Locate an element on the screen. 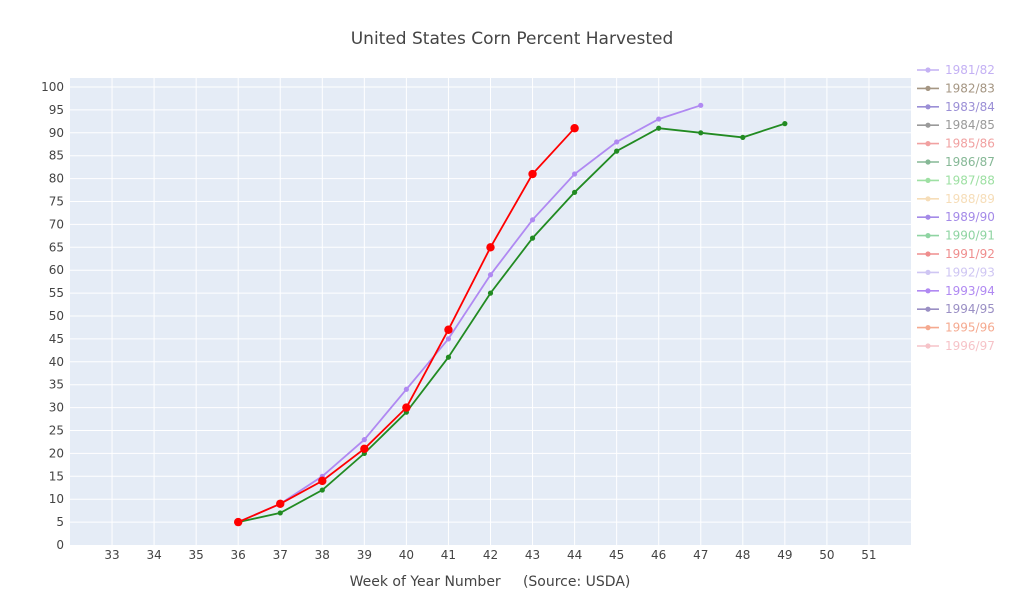 The width and height of the screenshot is (1024, 608). legend-item: 1992/93 is located at coordinates (956, 272).